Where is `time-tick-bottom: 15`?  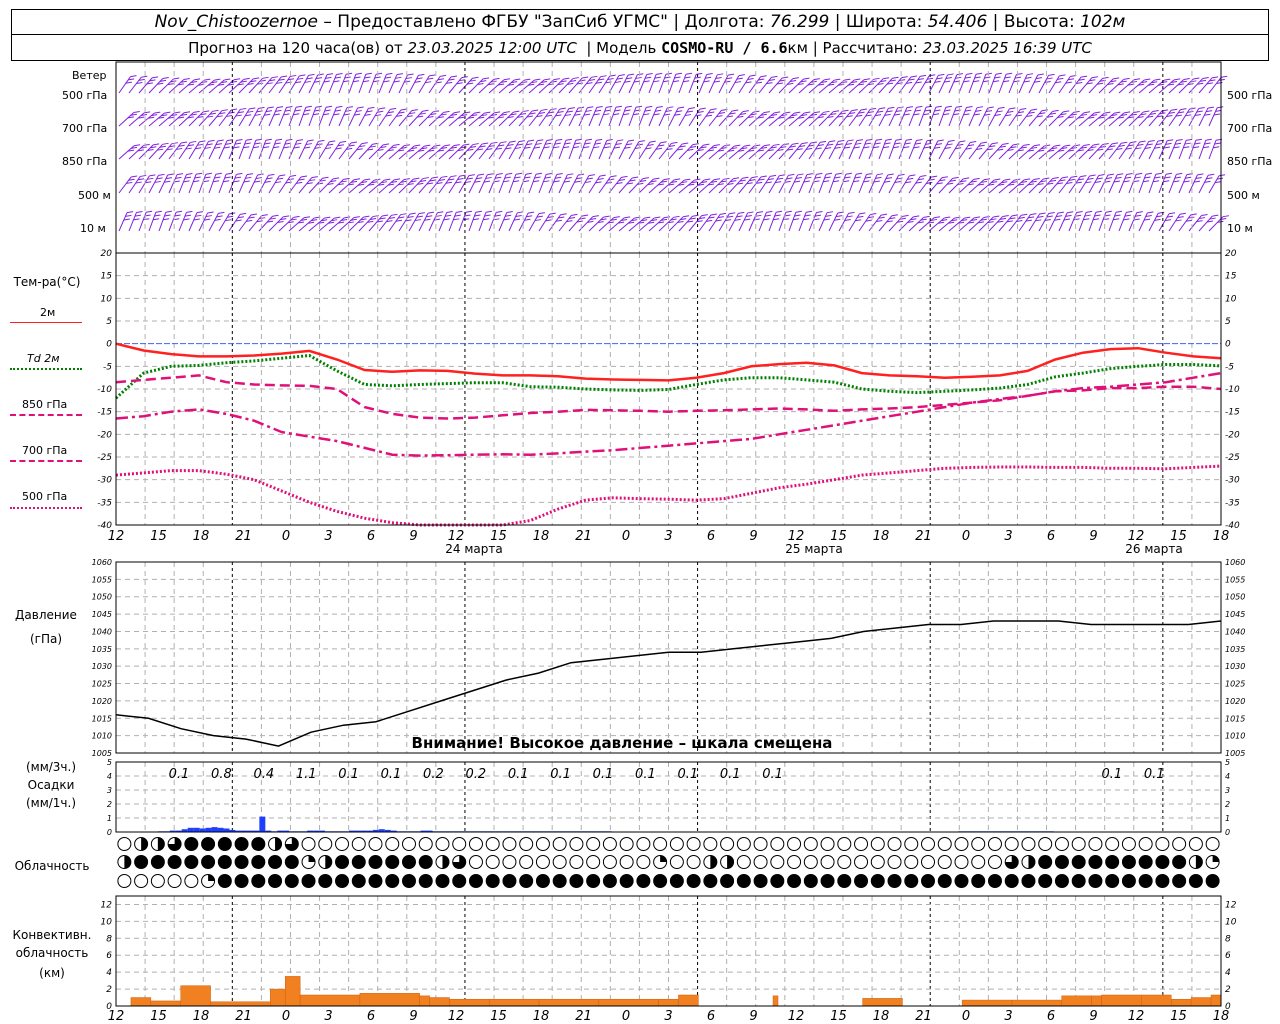 time-tick-bottom: 15 is located at coordinates (498, 1016).